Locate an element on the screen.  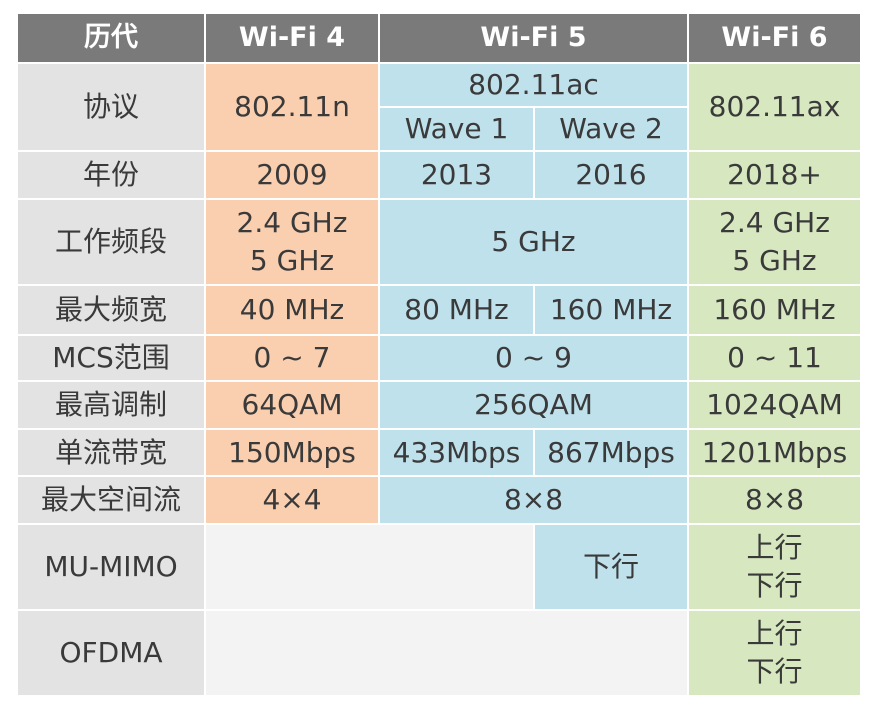
protocol-wifi4: 802.11n is located at coordinates (292, 107).